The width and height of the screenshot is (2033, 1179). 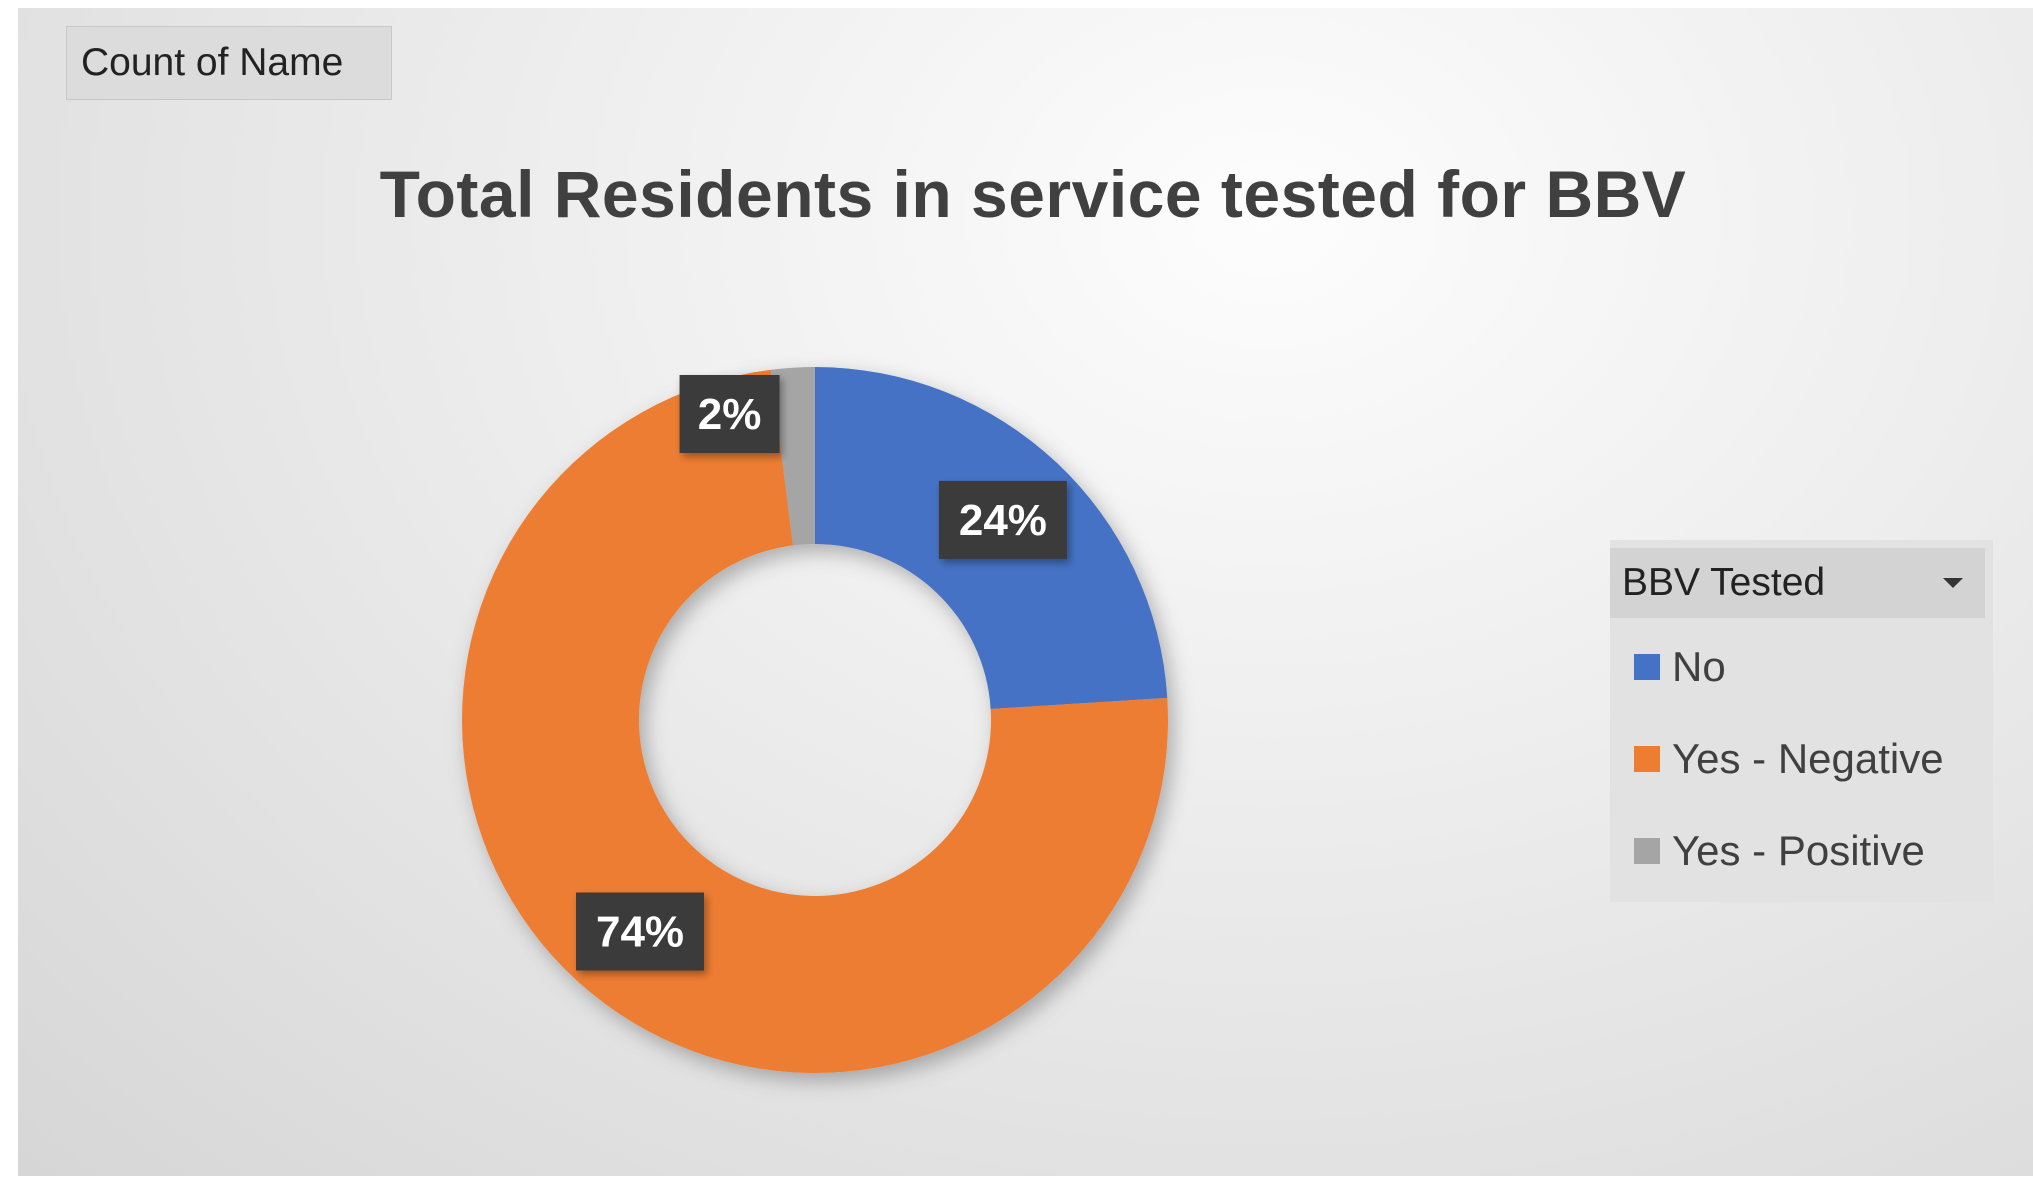 I want to click on field-button-label: Count of Name, so click(x=212, y=62).